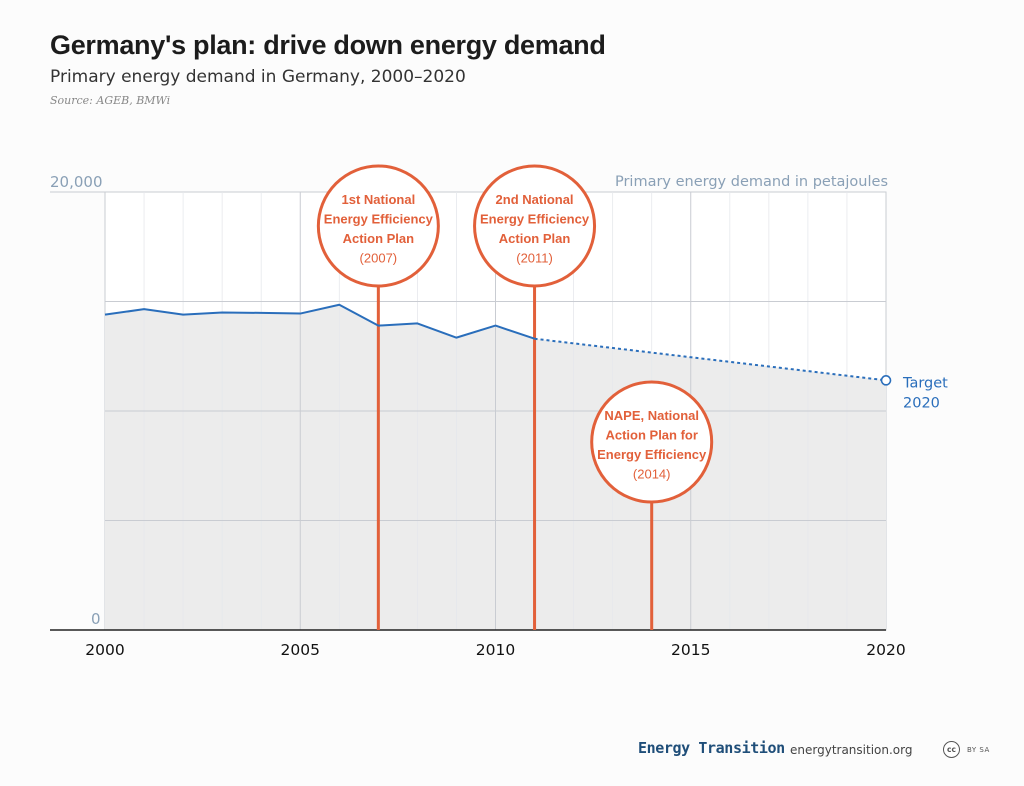 The width and height of the screenshot is (1024, 786). What do you see at coordinates (751, 182) in the screenshot?
I see `y-axis-label: Primary energy demand in petajoules` at bounding box center [751, 182].